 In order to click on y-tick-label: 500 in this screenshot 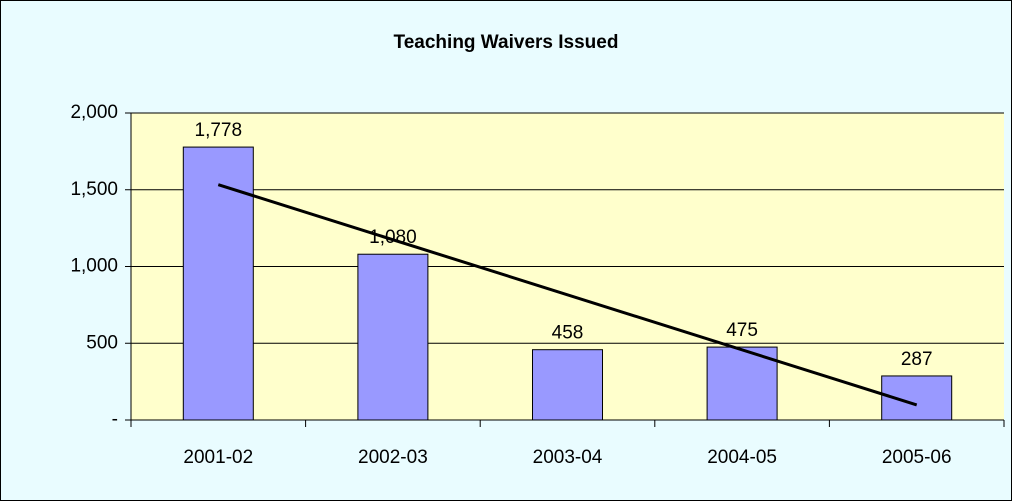, I will do `click(102, 342)`.